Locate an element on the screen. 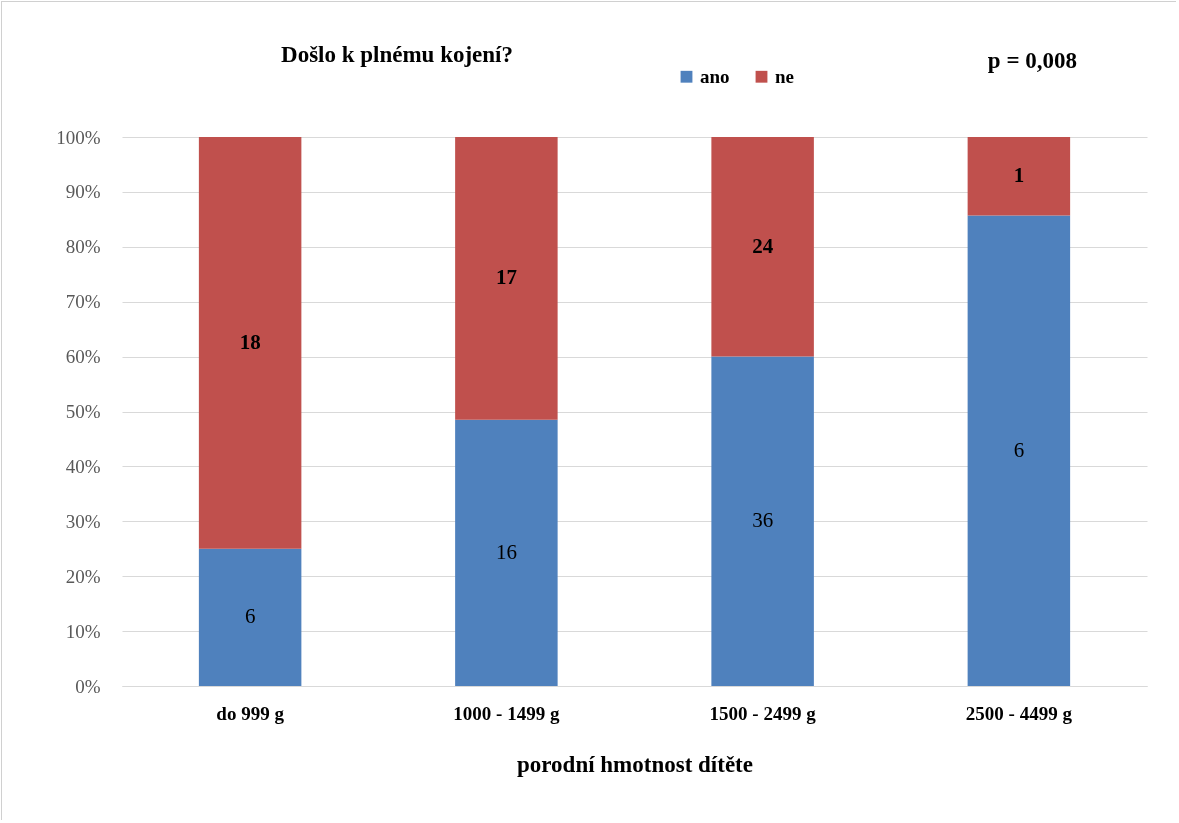 The width and height of the screenshot is (1179, 823). y-tick-label: 60% is located at coordinates (83, 357).